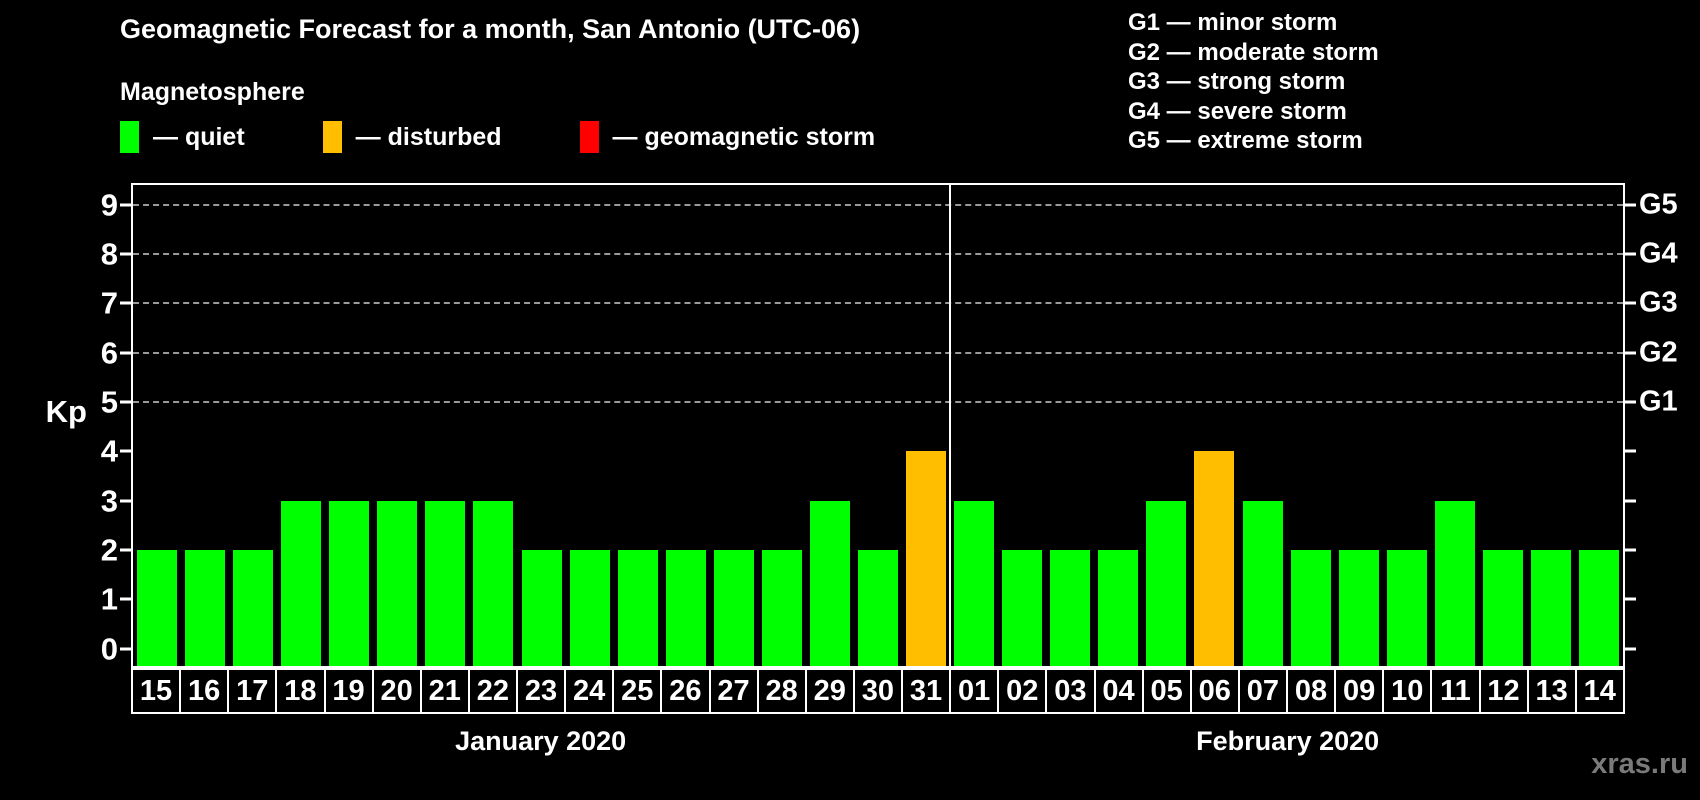 The image size is (1700, 800). Describe the element at coordinates (1455, 691) in the screenshot. I see `day-label: 11` at that location.